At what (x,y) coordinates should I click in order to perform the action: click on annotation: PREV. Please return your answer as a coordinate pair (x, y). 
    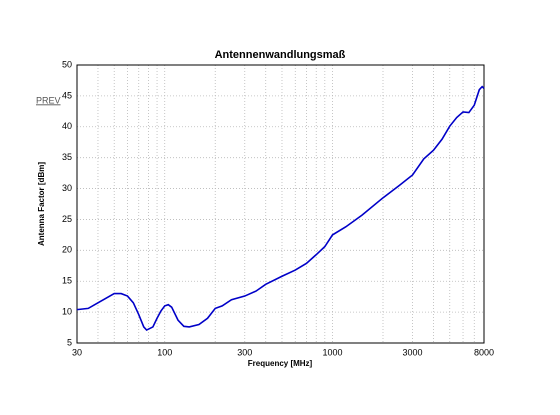
    Looking at the image, I should click on (48, 100).